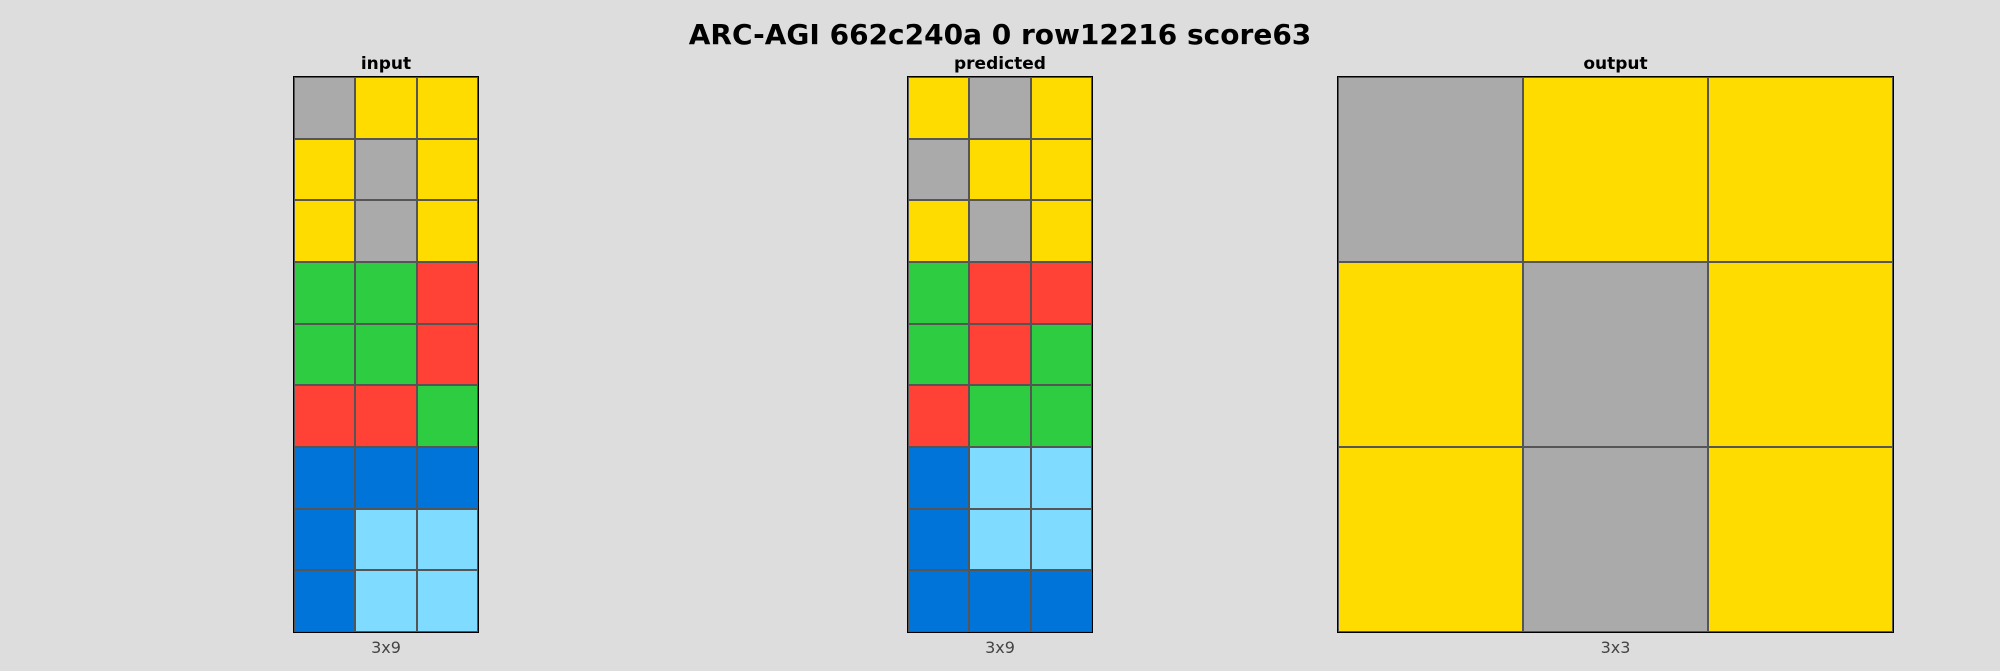  What do you see at coordinates (1430, 169) in the screenshot?
I see `output-cell-r0-c0` at bounding box center [1430, 169].